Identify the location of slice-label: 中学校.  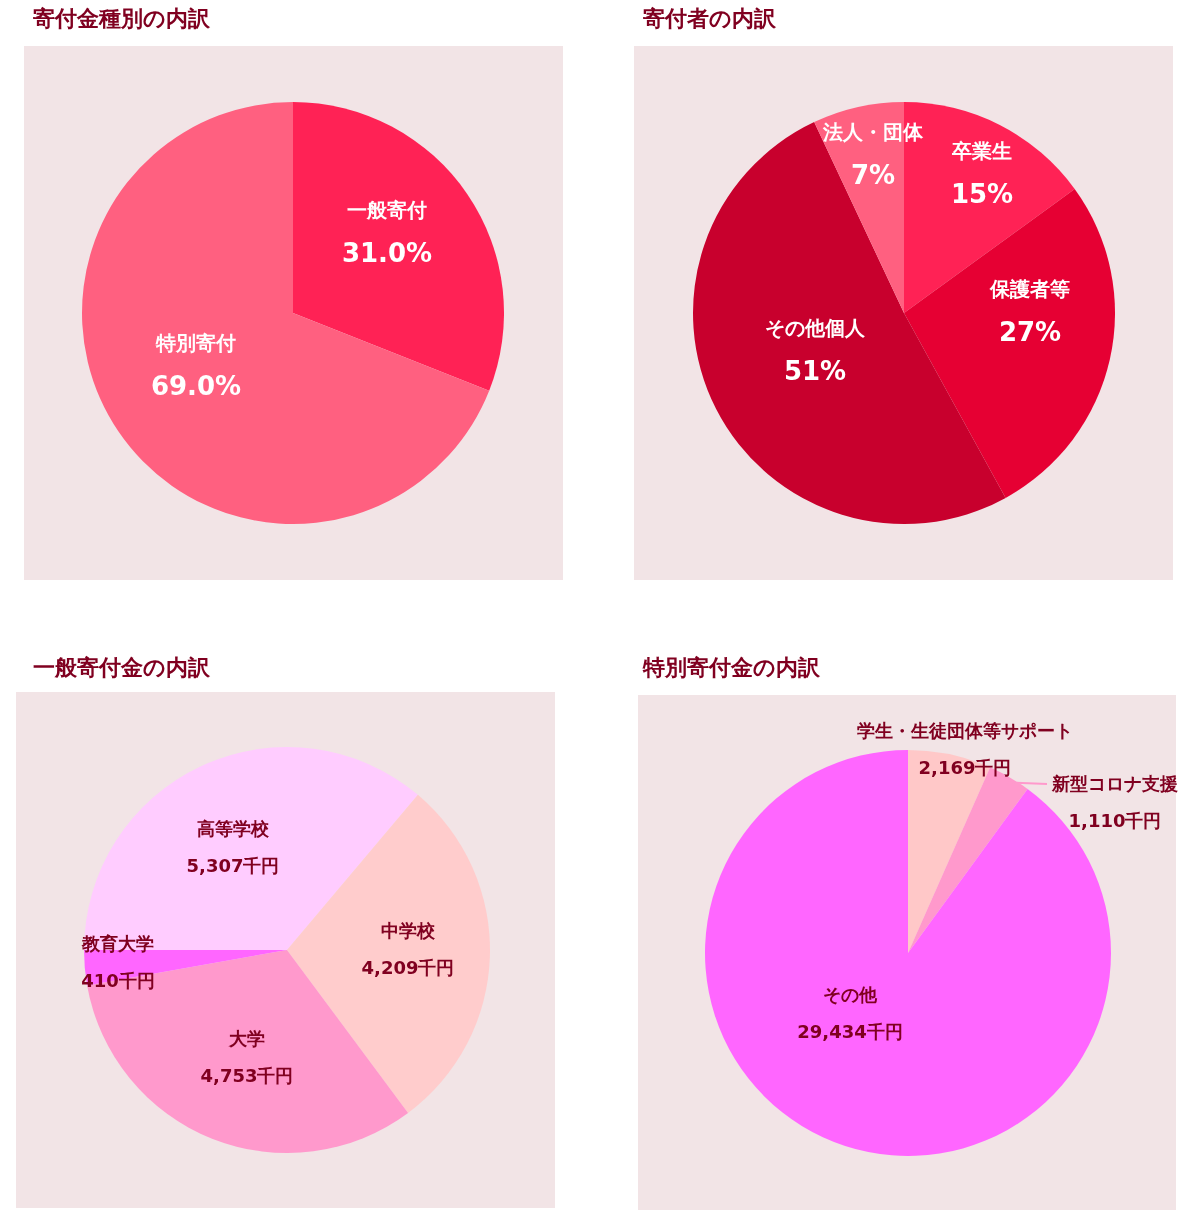
(408, 930).